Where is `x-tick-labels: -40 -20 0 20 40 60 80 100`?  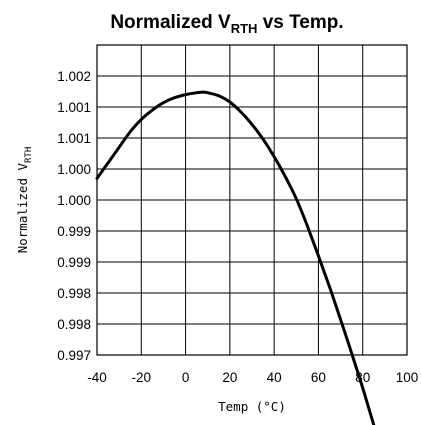
x-tick-labels: -40 -20 0 20 40 60 80 100 is located at coordinates (252, 377).